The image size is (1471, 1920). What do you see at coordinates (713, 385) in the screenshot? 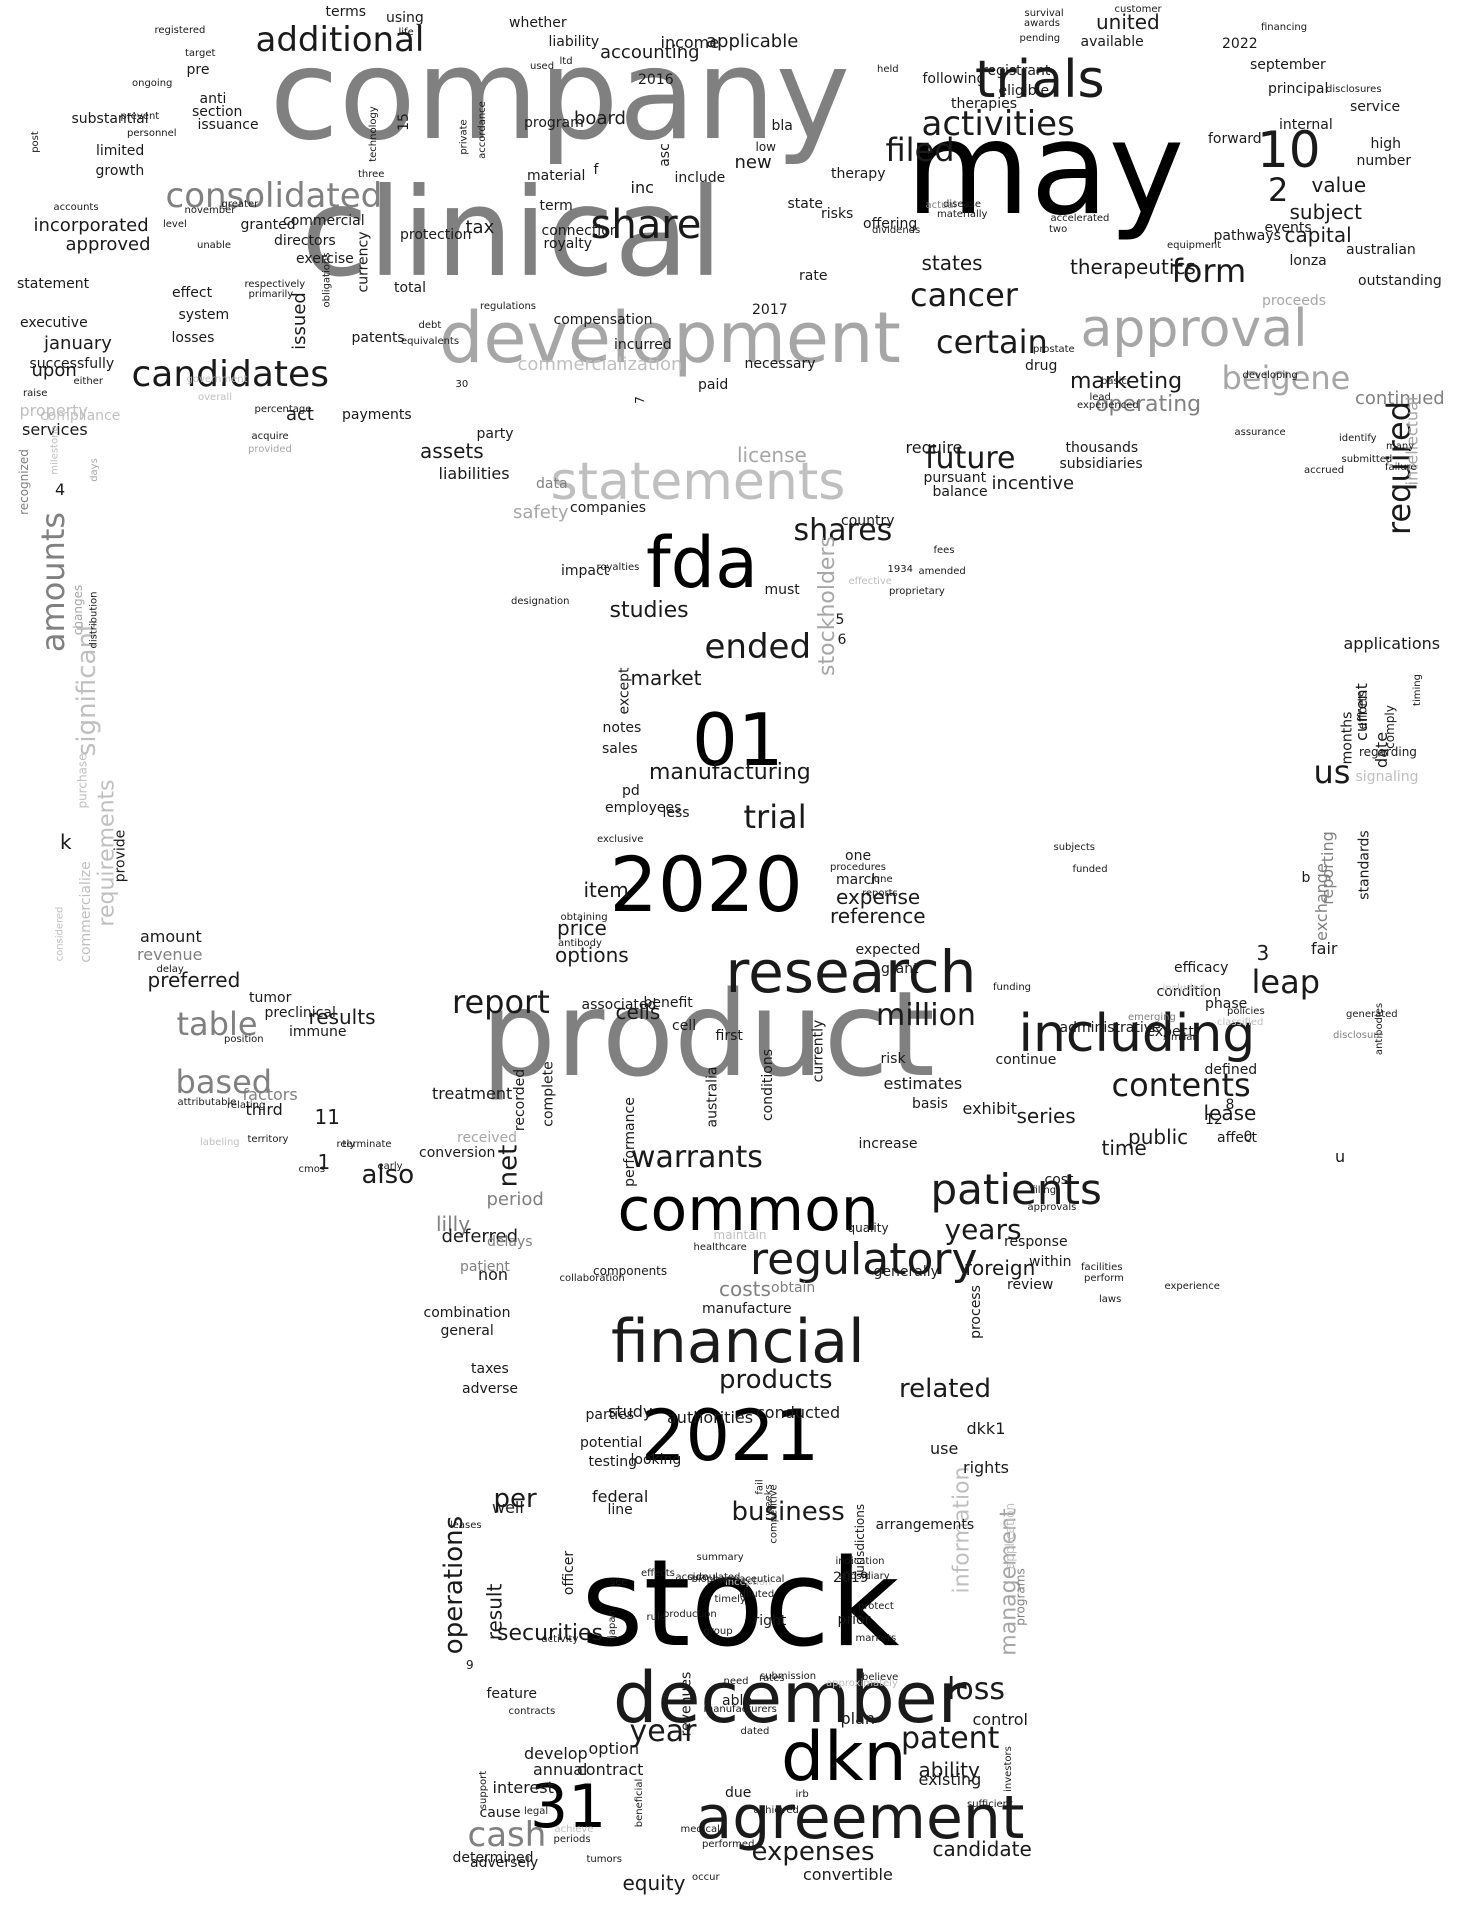
I see `word-paid: paid` at bounding box center [713, 385].